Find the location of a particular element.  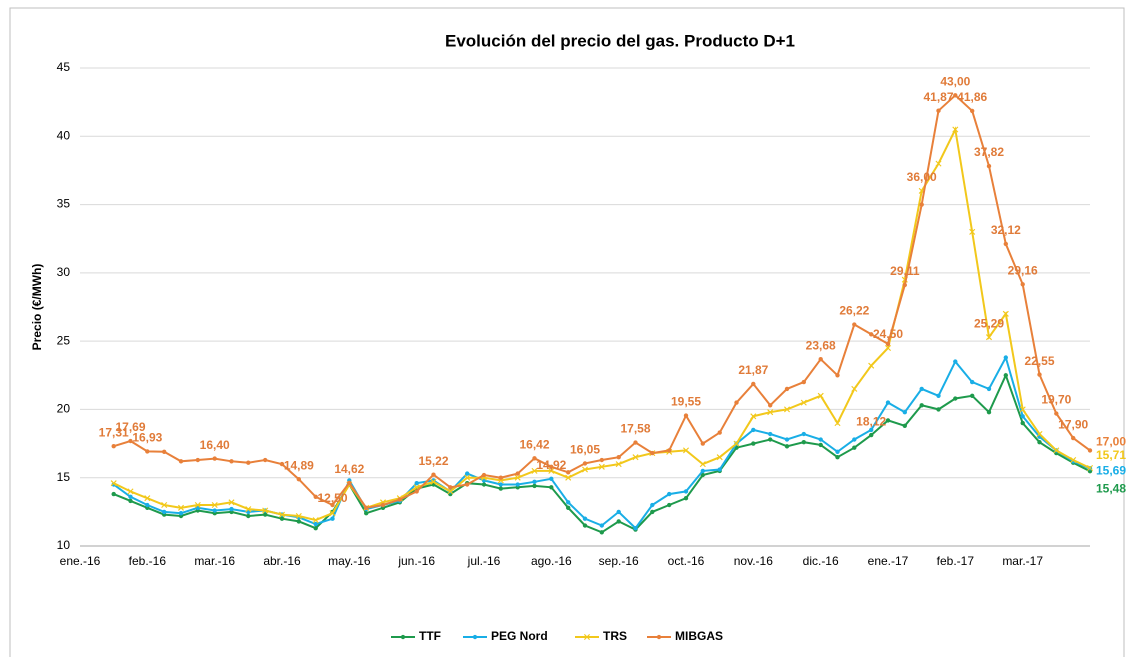

data-label: 16,93 is located at coordinates (147, 438).